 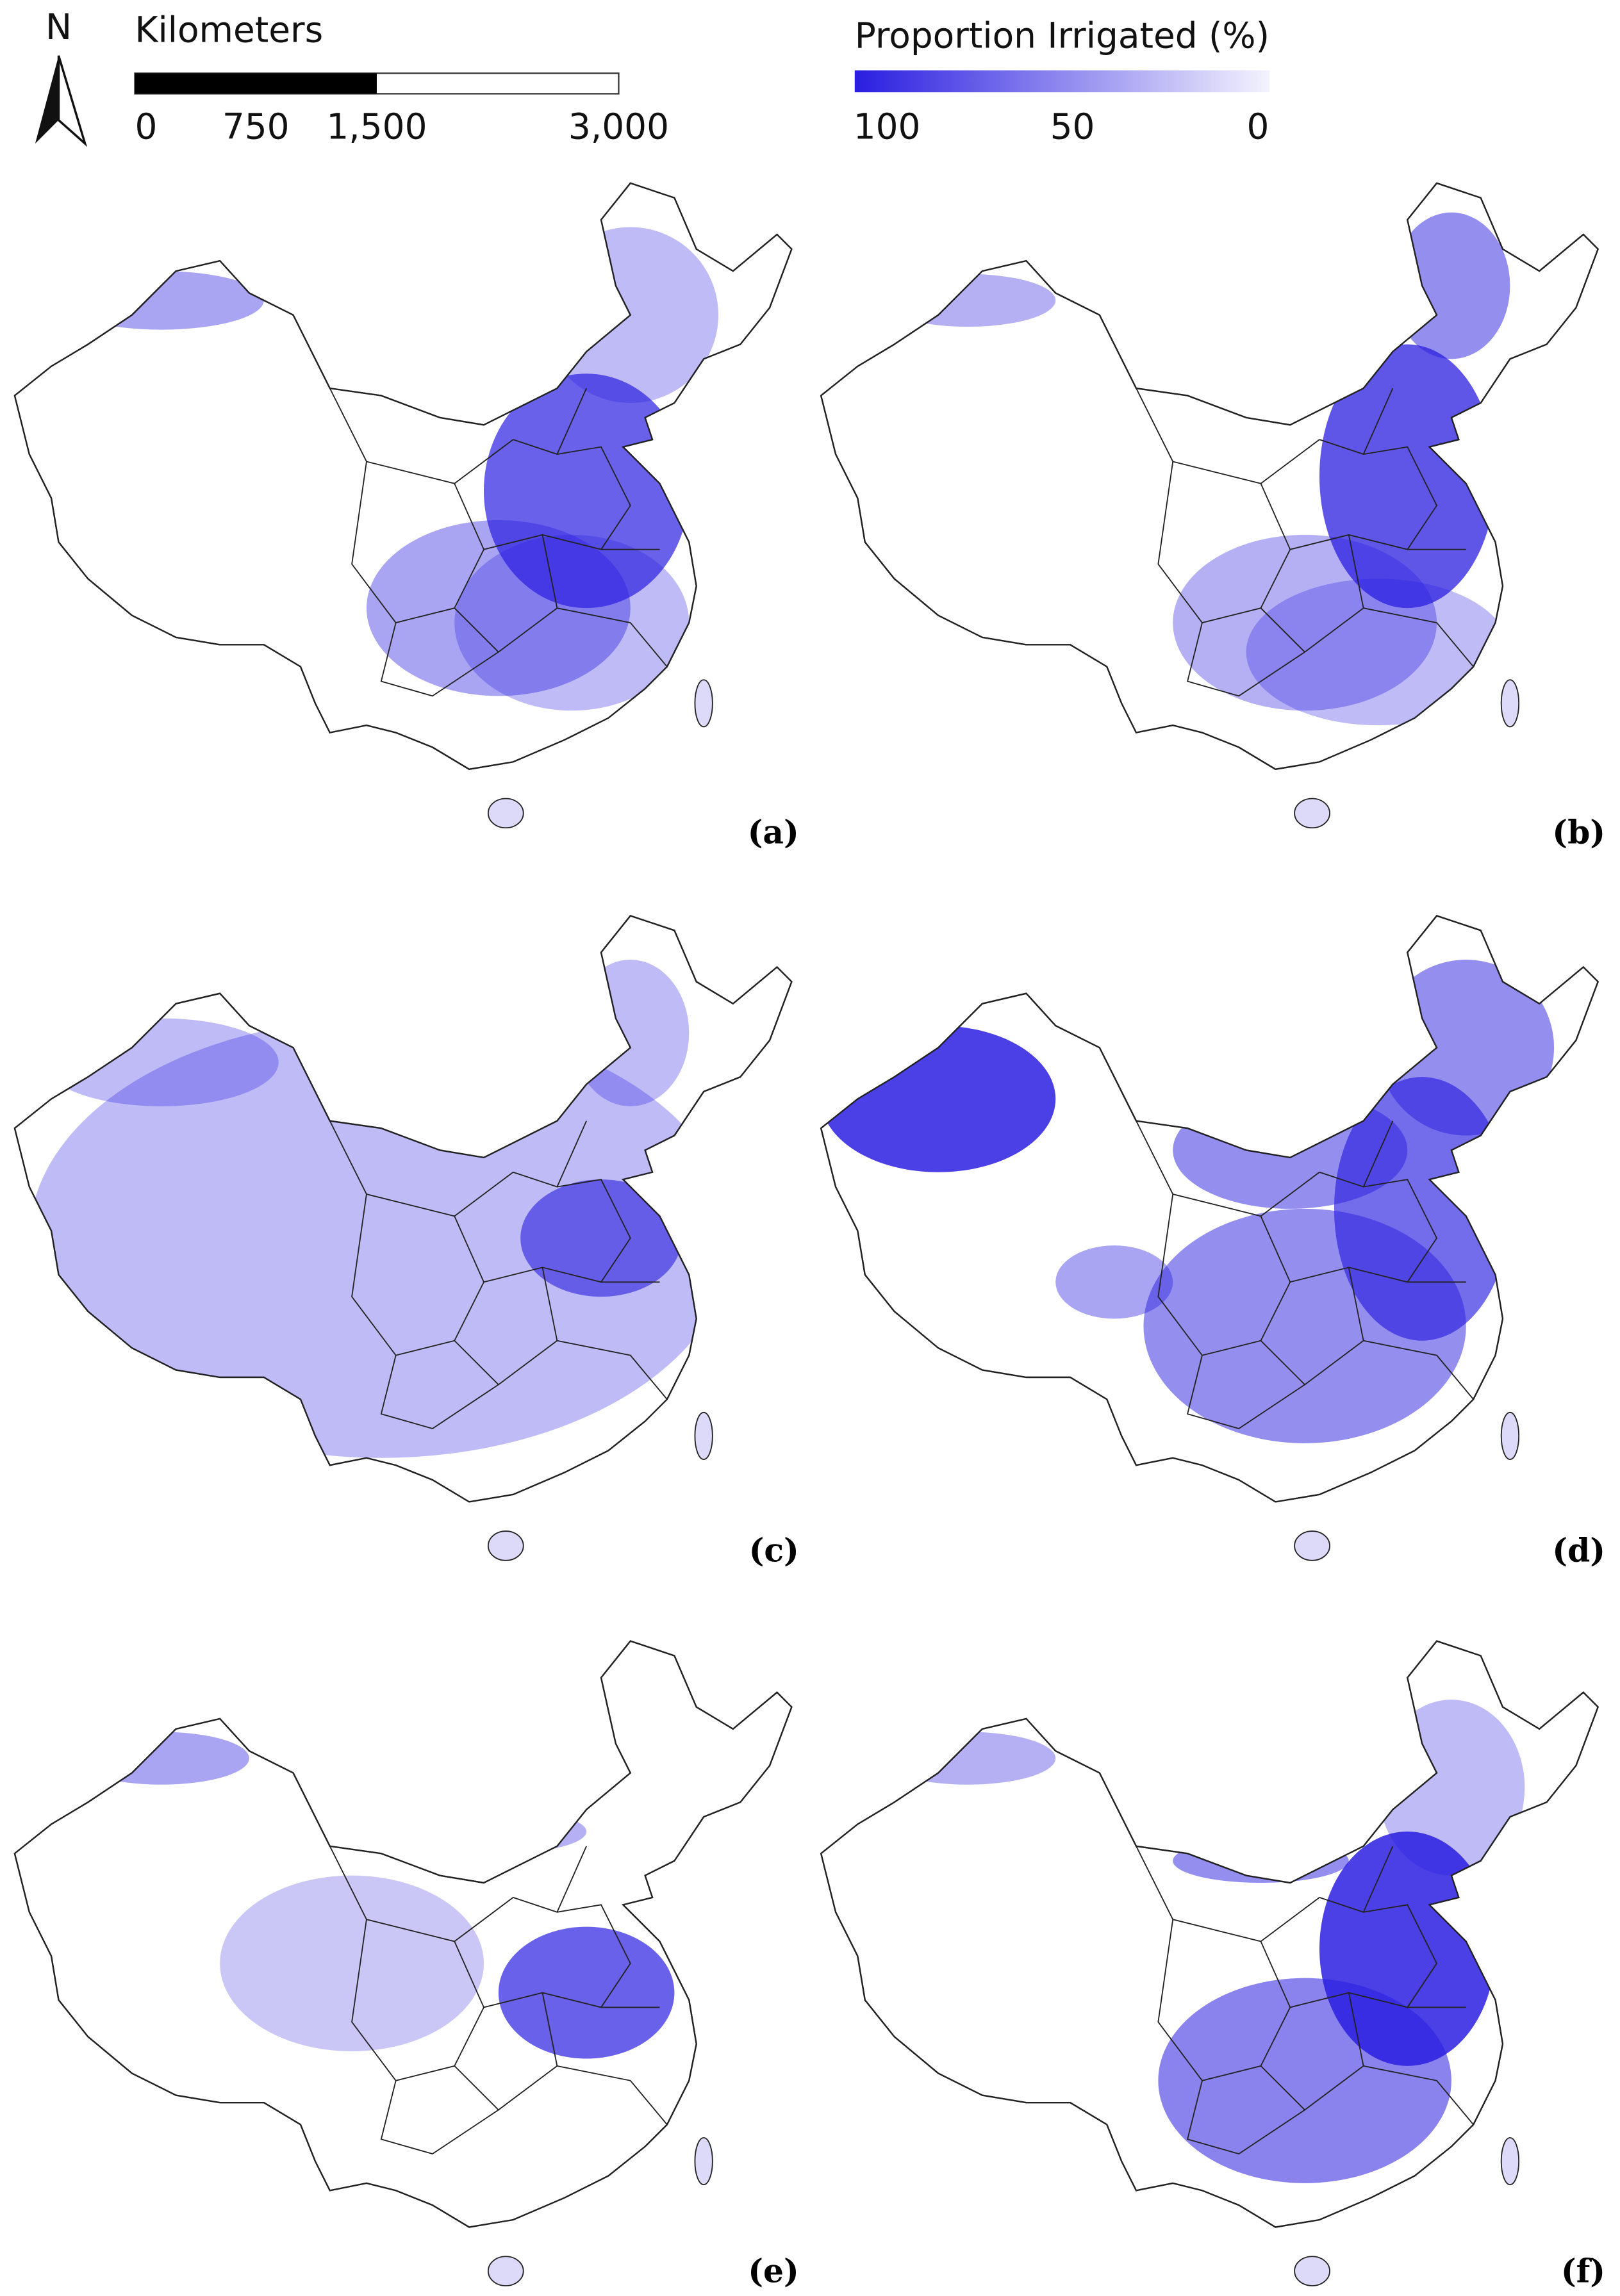 What do you see at coordinates (774, 1550) in the screenshot?
I see `panel-label: (c)` at bounding box center [774, 1550].